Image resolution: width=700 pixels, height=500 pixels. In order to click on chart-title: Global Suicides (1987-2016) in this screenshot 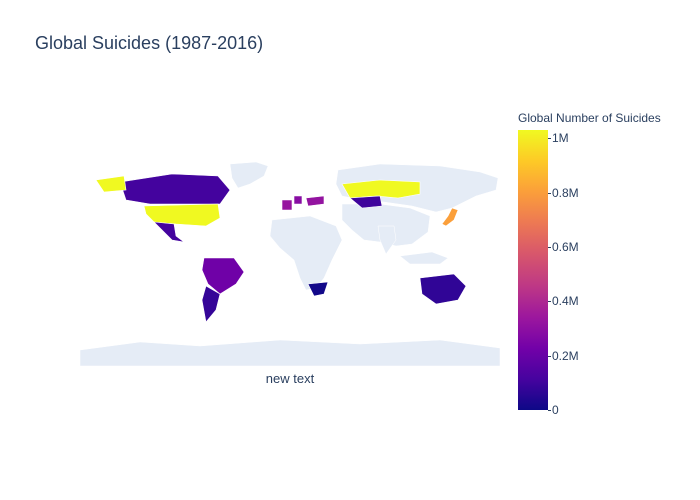, I will do `click(149, 43)`.